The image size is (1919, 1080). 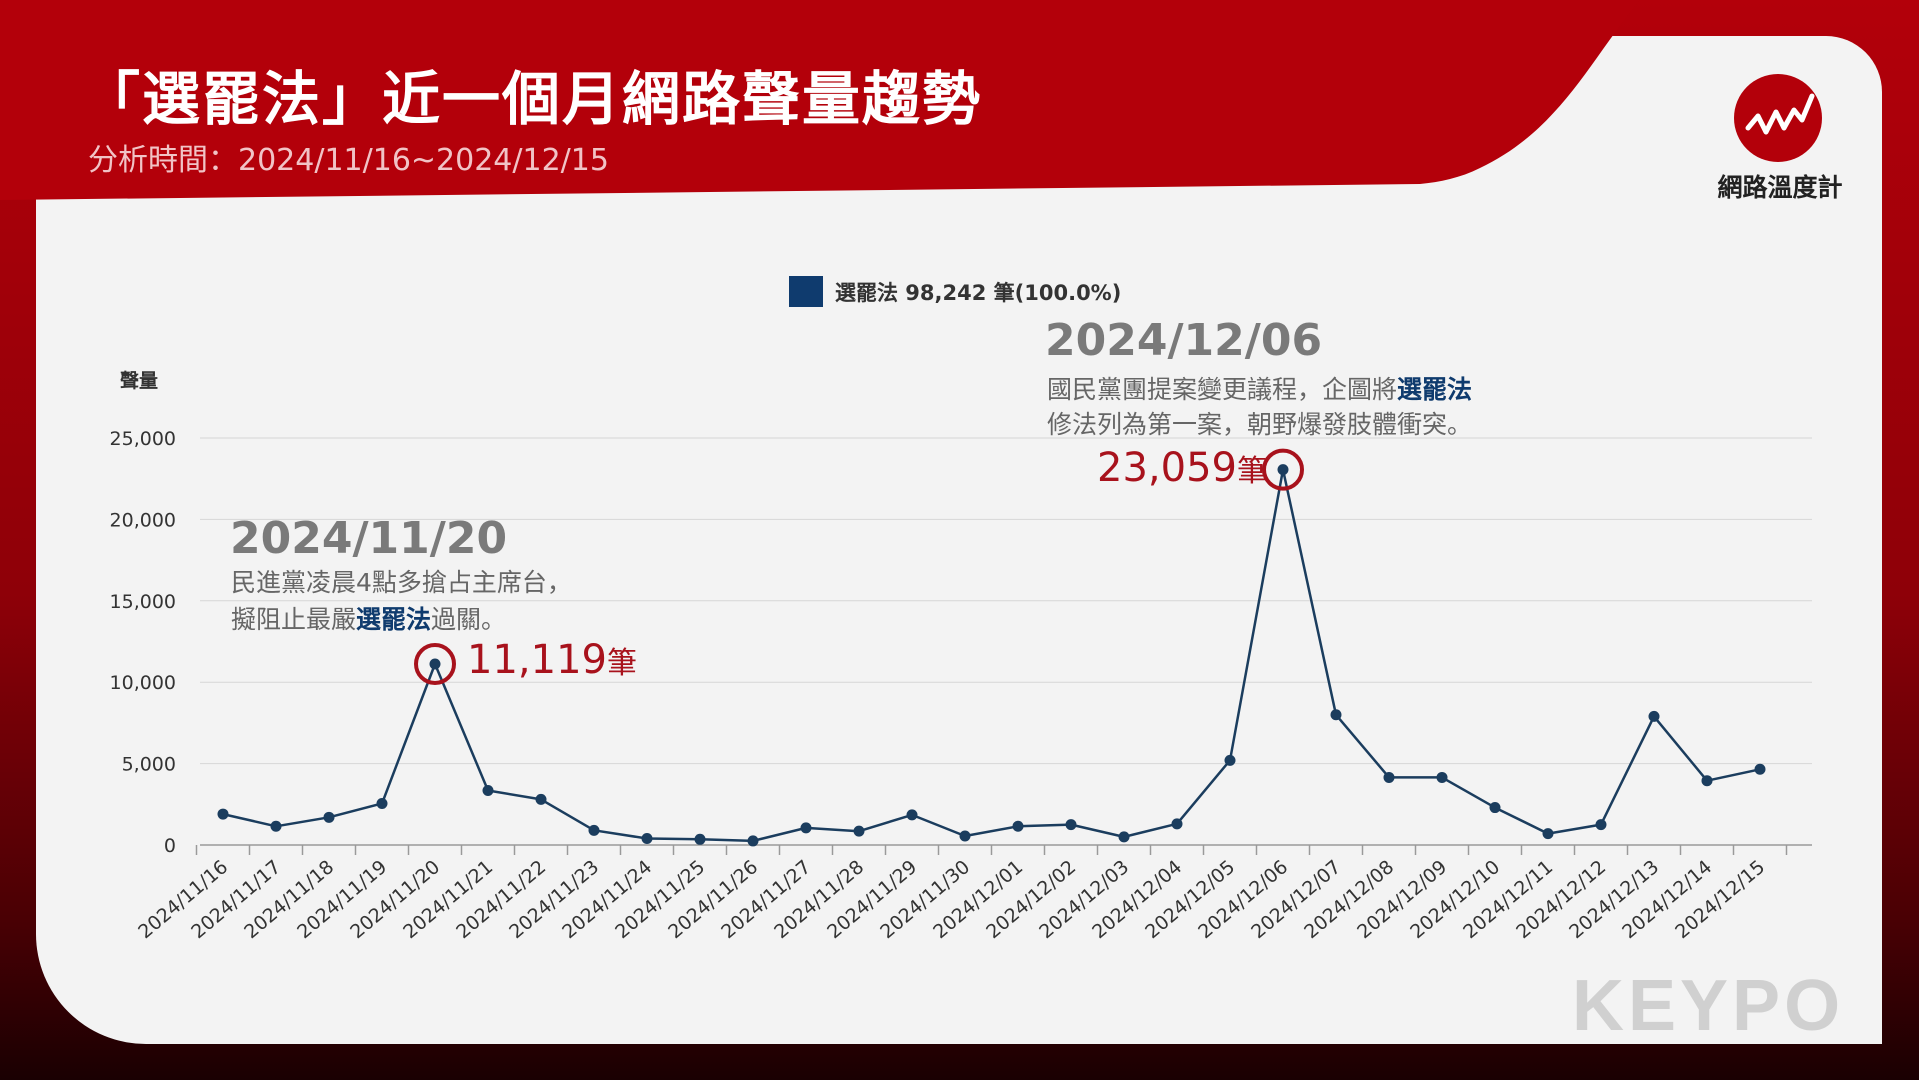 What do you see at coordinates (978, 293) in the screenshot?
I see `legend-label: 選罷法 98,242 筆(100.0%)` at bounding box center [978, 293].